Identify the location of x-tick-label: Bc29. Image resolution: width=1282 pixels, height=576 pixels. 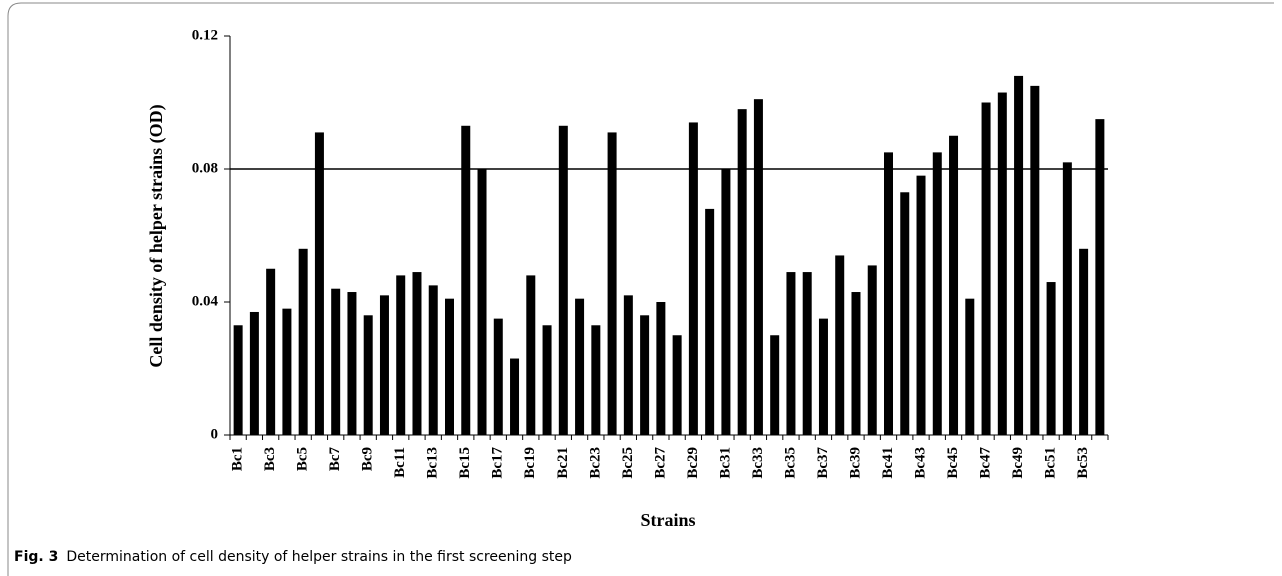
(693, 463).